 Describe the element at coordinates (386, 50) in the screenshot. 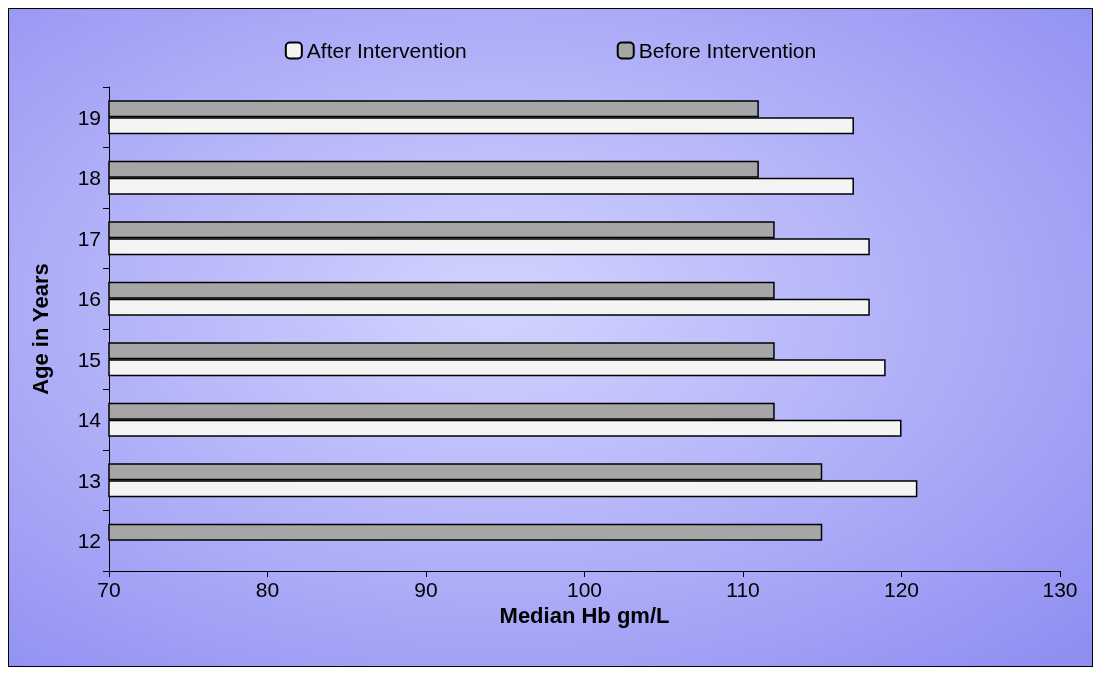

I see `legend-label: After Intervention` at that location.